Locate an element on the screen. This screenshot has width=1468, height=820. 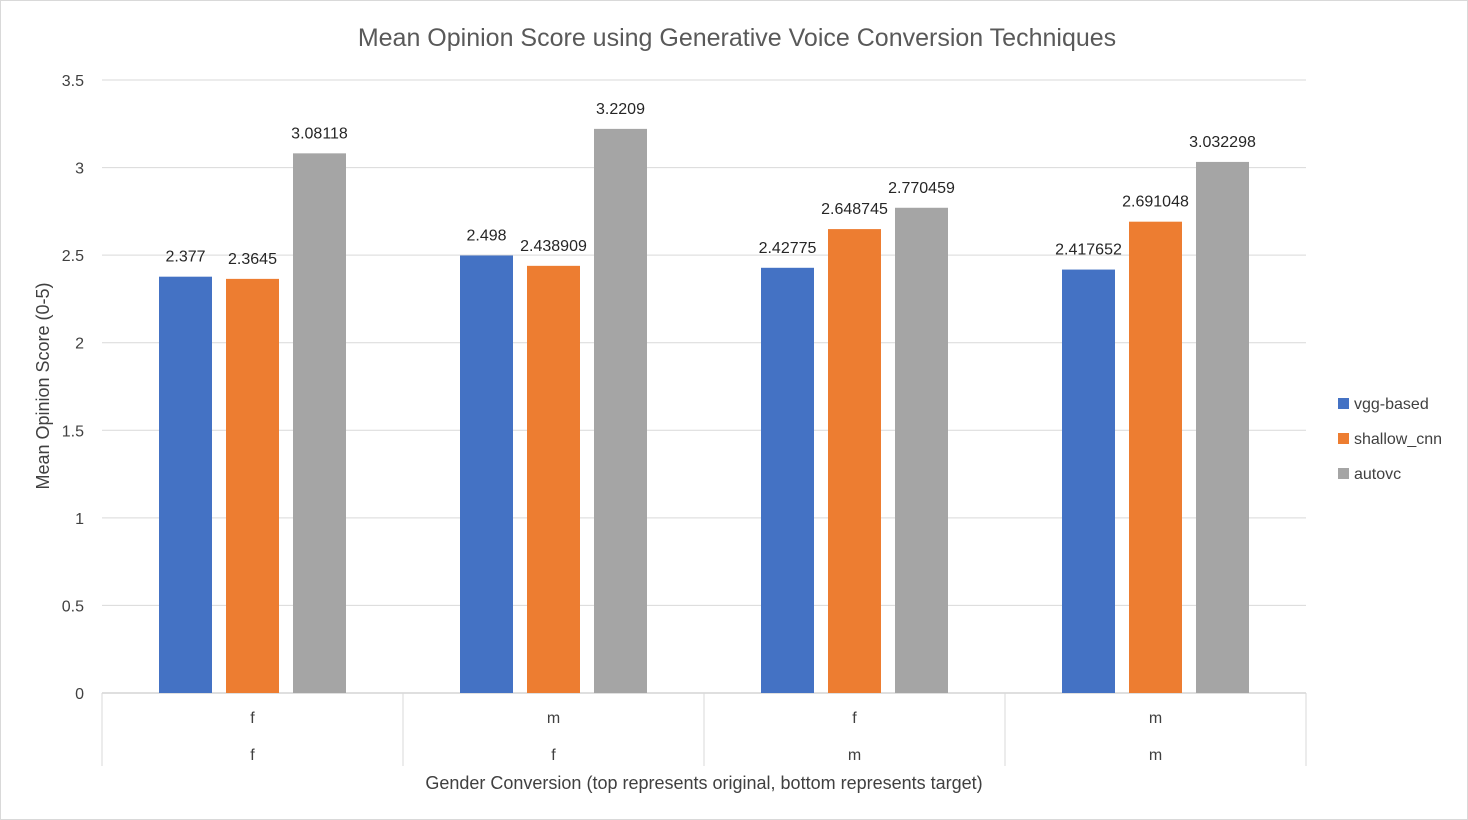
data-label-vgg-based: 2.42775 is located at coordinates (788, 248).